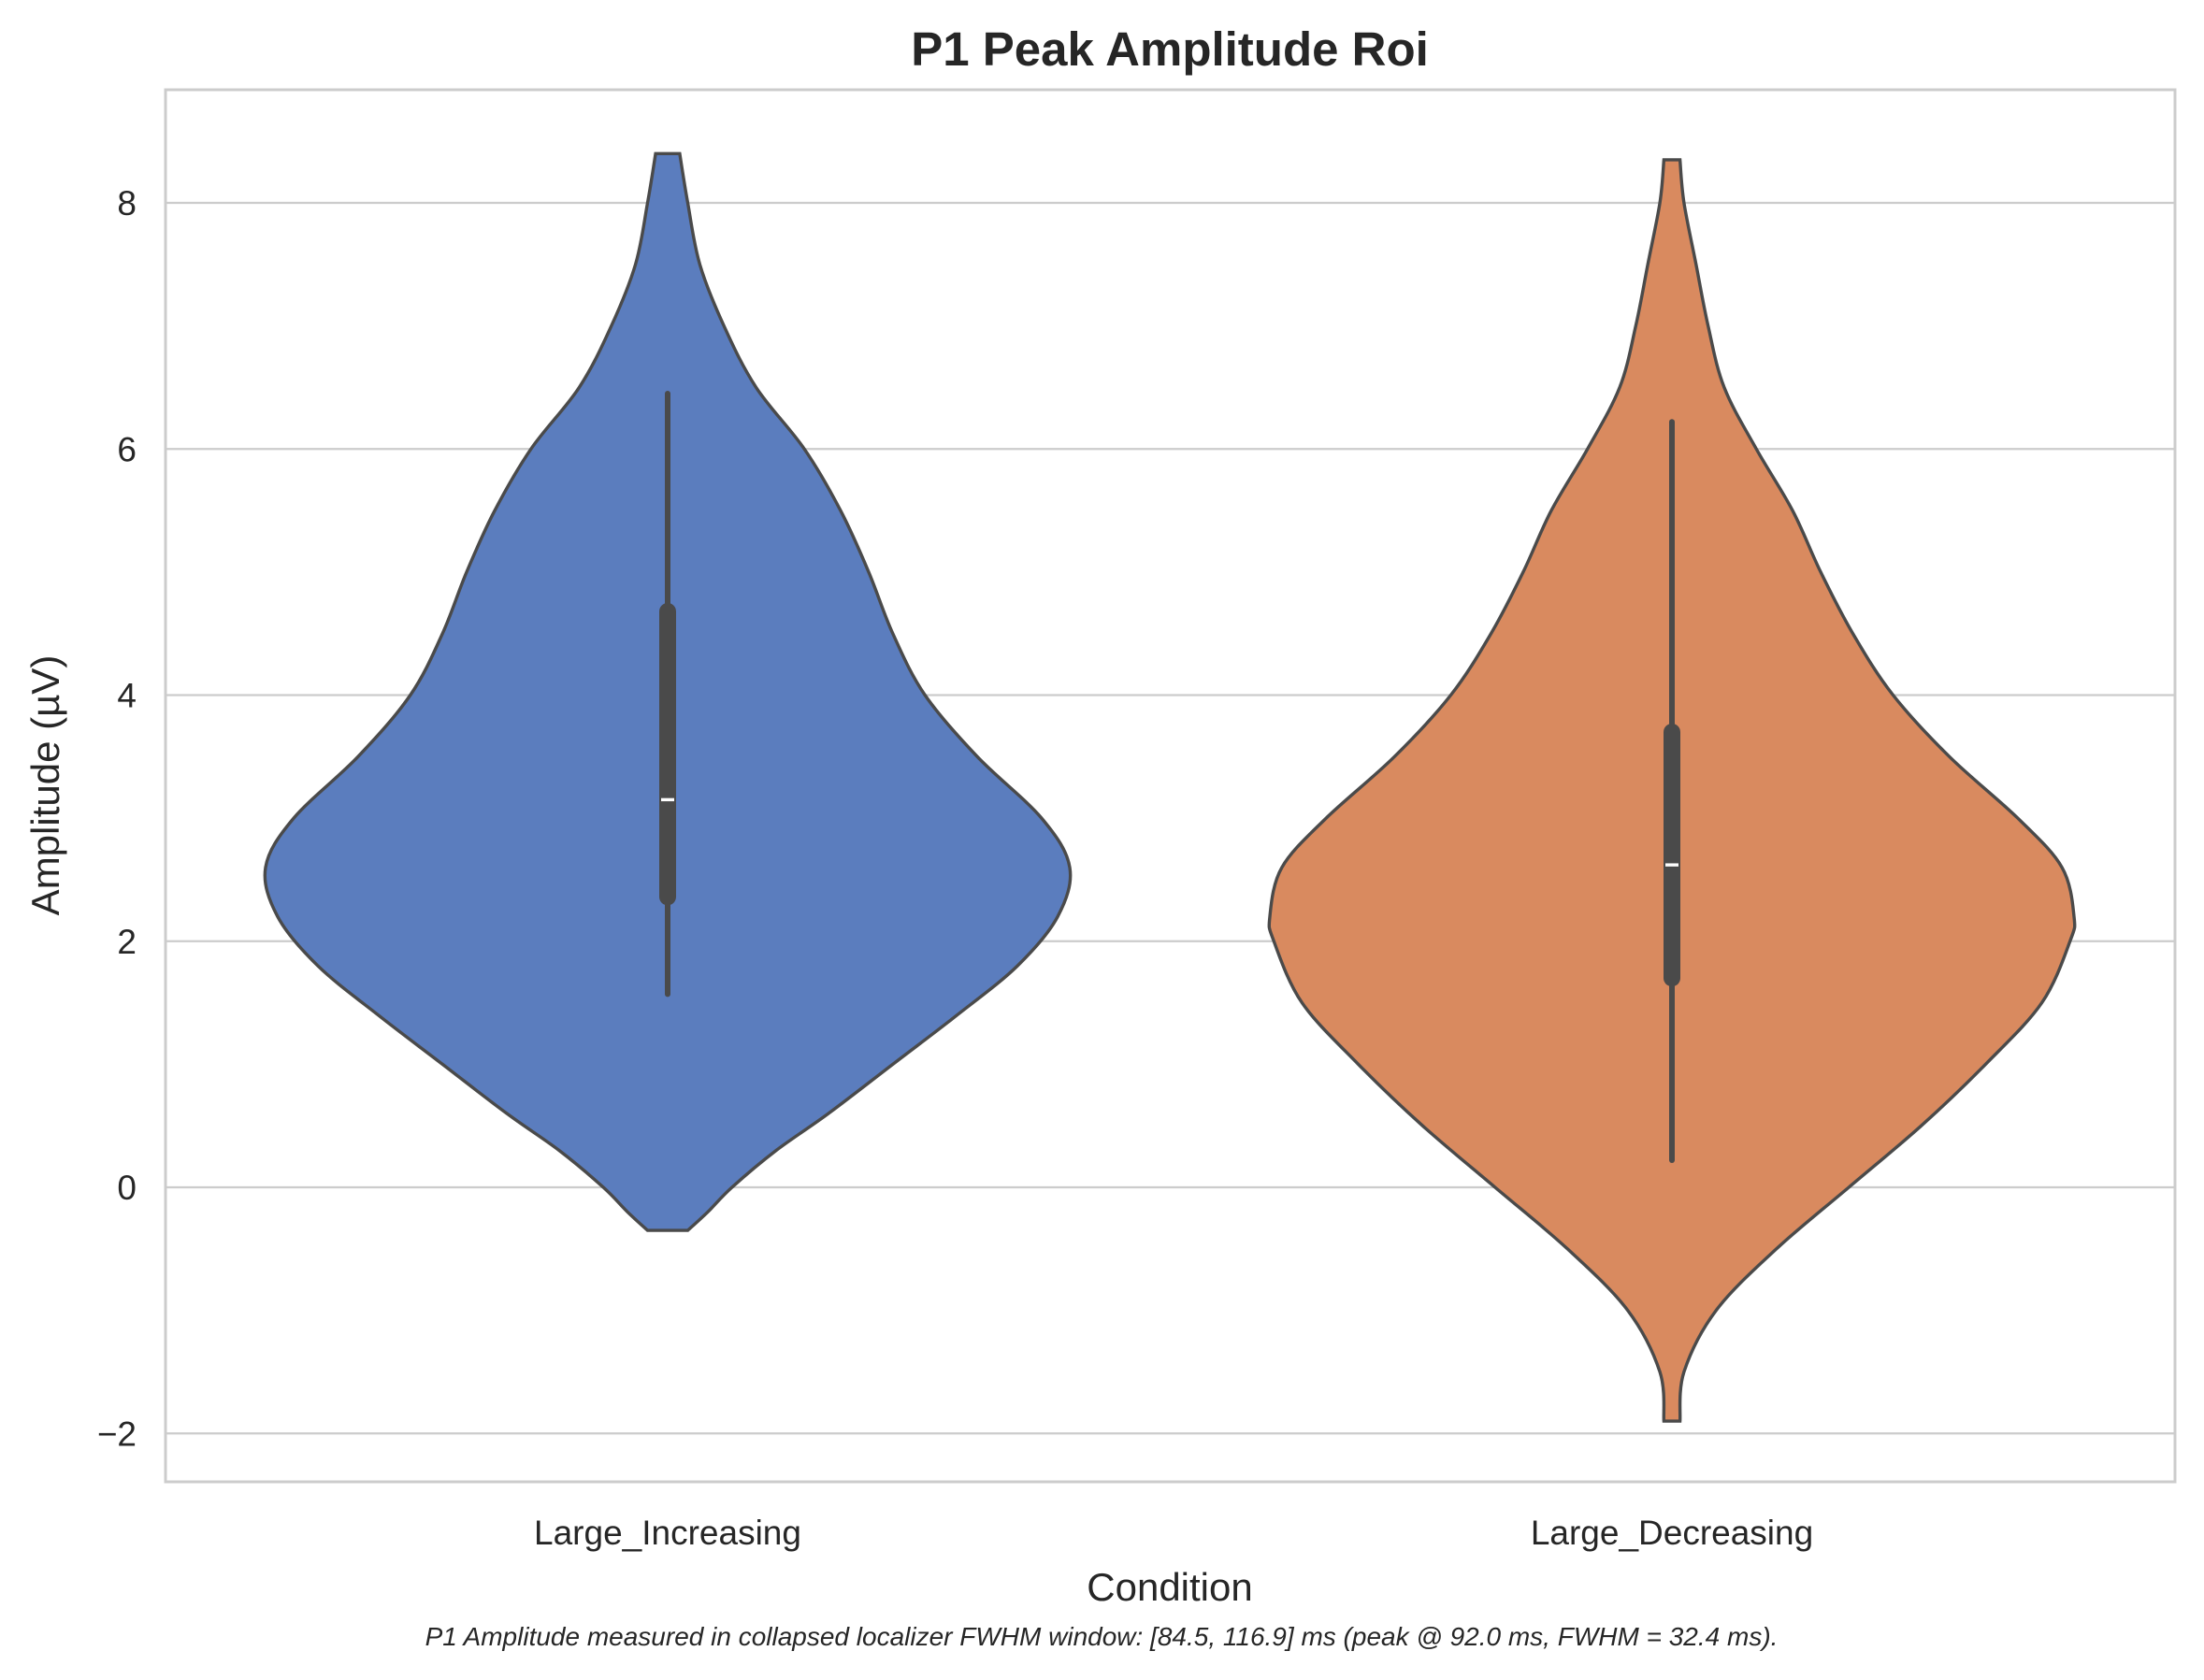 Image resolution: width=2204 pixels, height=1680 pixels. I want to click on y-tick-label: 4, so click(127, 696).